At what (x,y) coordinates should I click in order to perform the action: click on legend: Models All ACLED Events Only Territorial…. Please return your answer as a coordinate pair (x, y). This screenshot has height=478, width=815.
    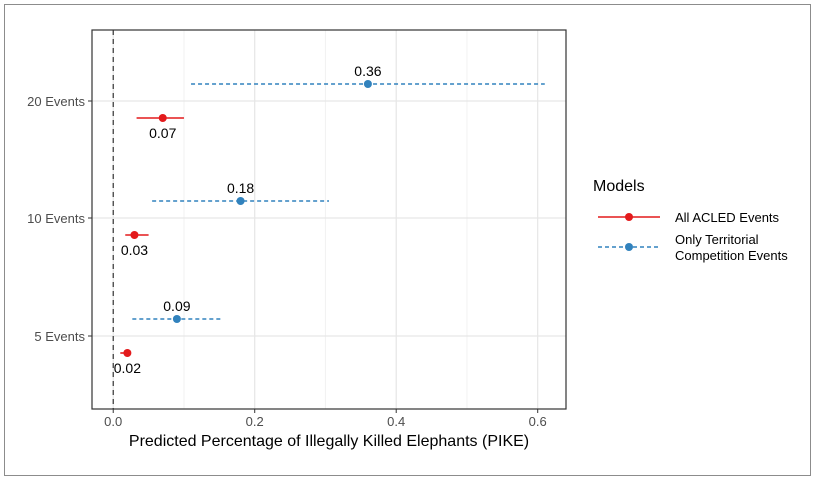
    Looking at the image, I should click on (690, 220).